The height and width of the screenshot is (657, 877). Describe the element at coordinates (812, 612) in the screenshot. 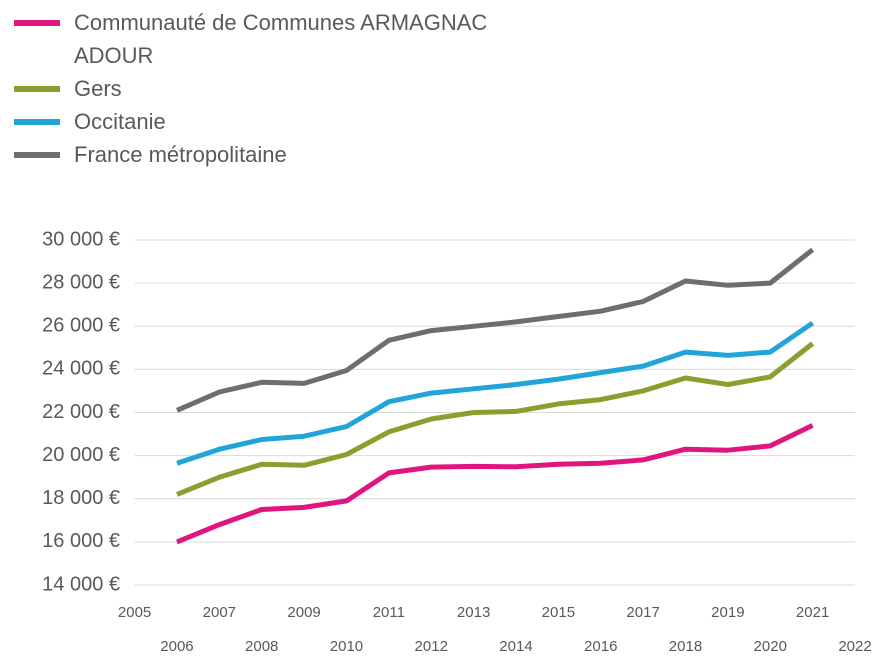

I see `x-tick-label: 2021` at that location.